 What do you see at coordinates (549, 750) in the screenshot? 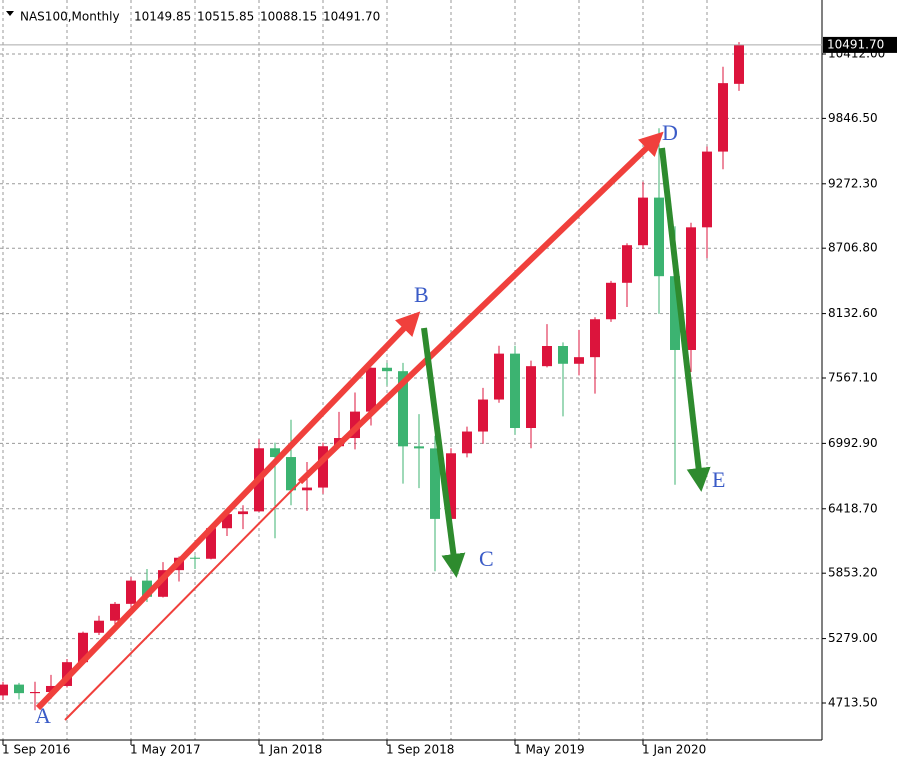
I see `x-tick-label: 1 May 2019` at bounding box center [549, 750].